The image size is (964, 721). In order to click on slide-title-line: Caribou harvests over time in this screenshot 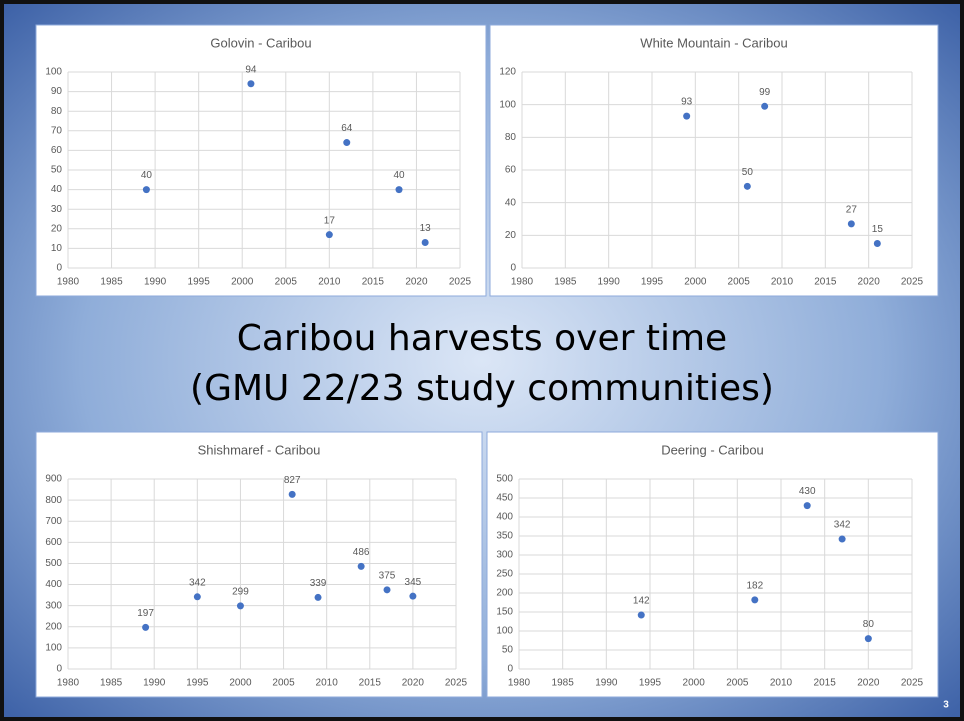, I will do `click(482, 338)`.